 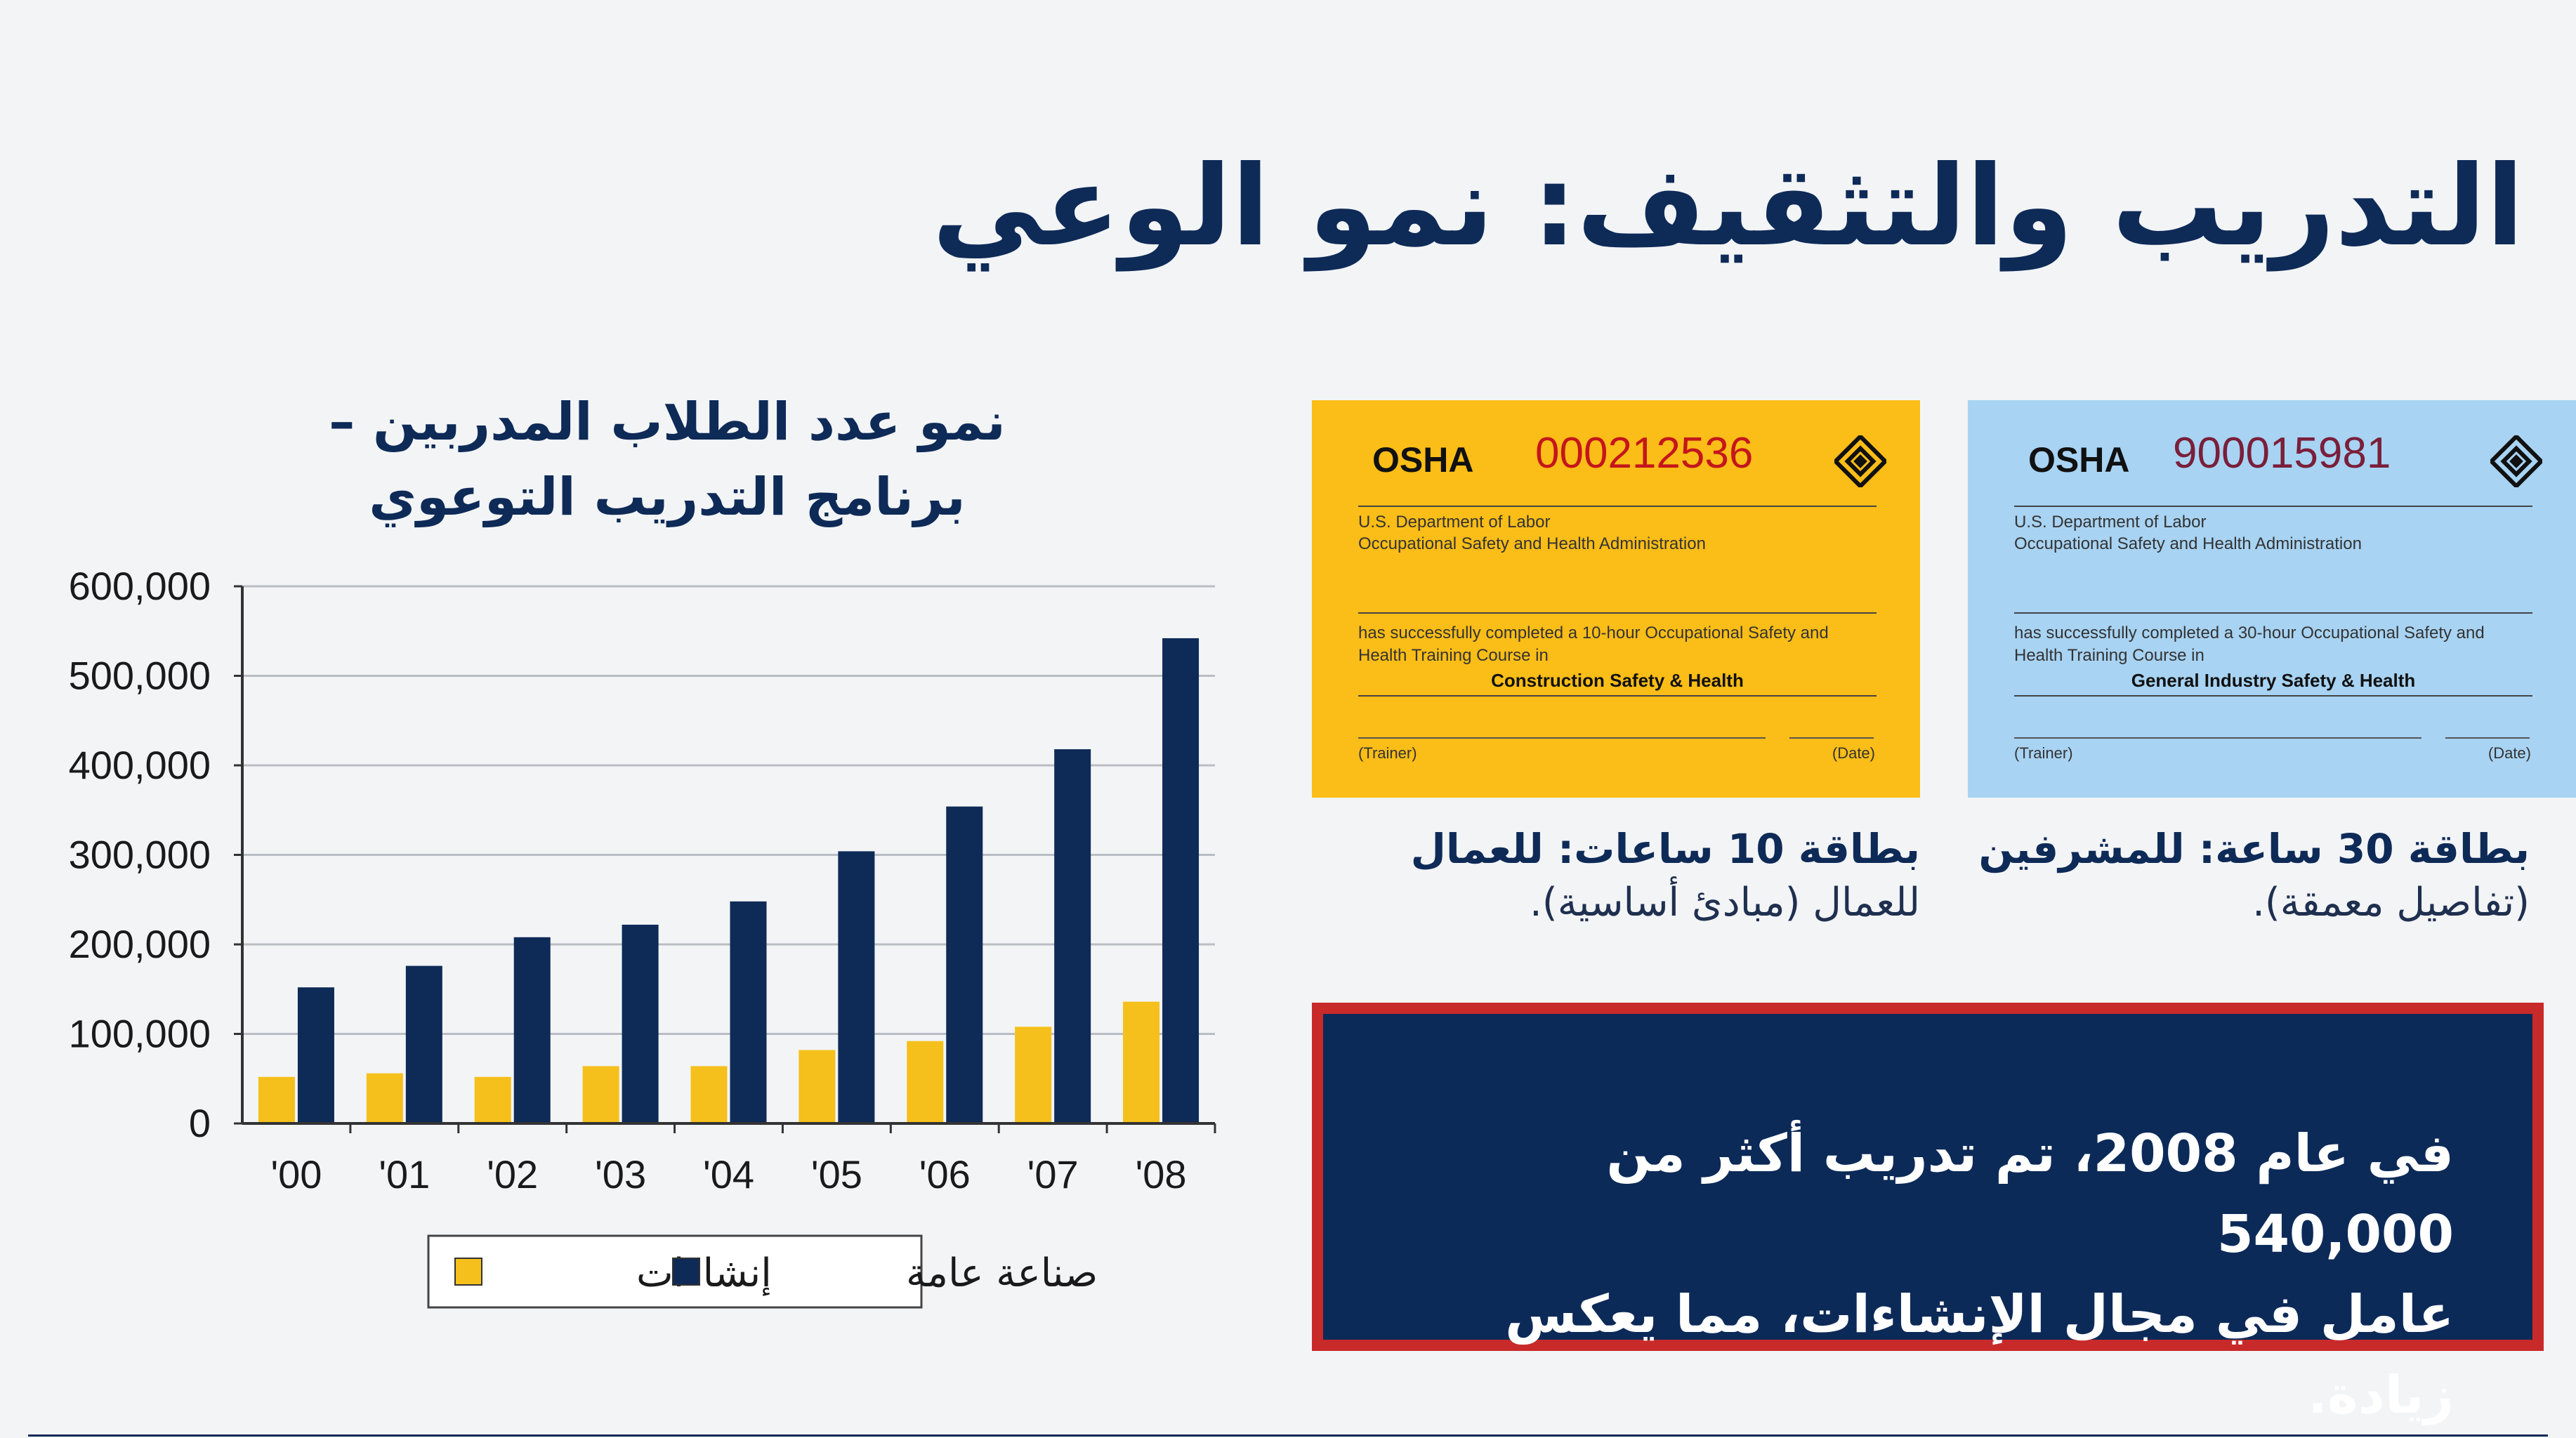 I want to click on bottom-rule, so click(x=1288, y=1435).